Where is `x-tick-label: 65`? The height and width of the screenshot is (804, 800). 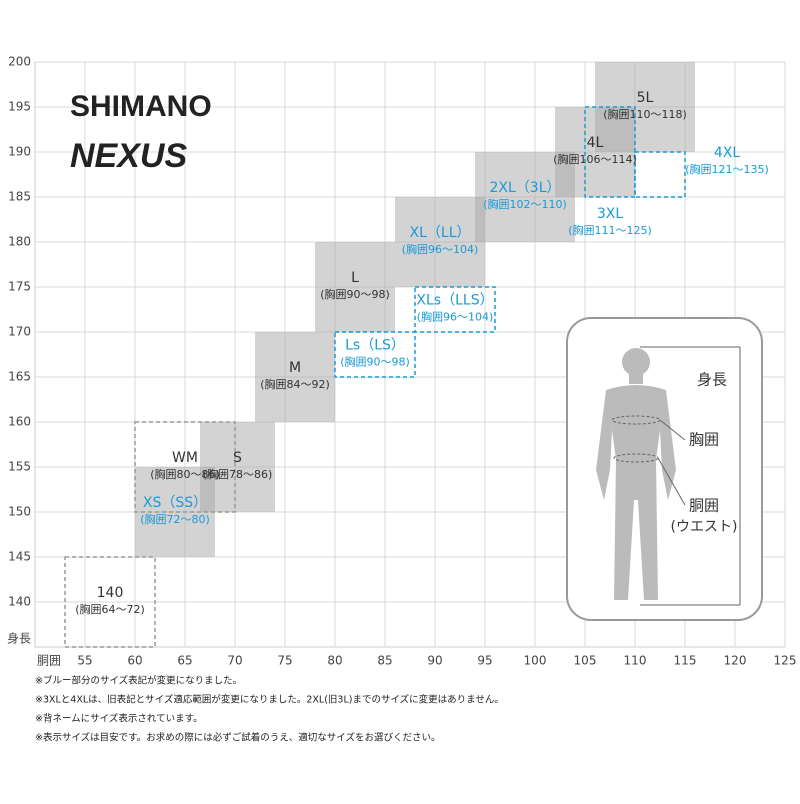 x-tick-label: 65 is located at coordinates (184, 661).